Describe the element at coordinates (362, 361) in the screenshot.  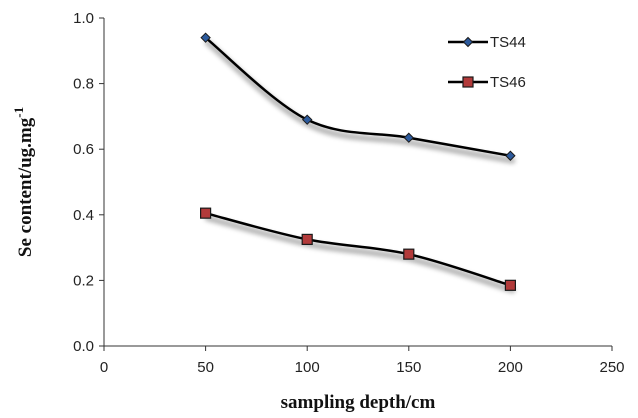
I see `x-axis-ticks: 0 50 100 150 200 250` at that location.